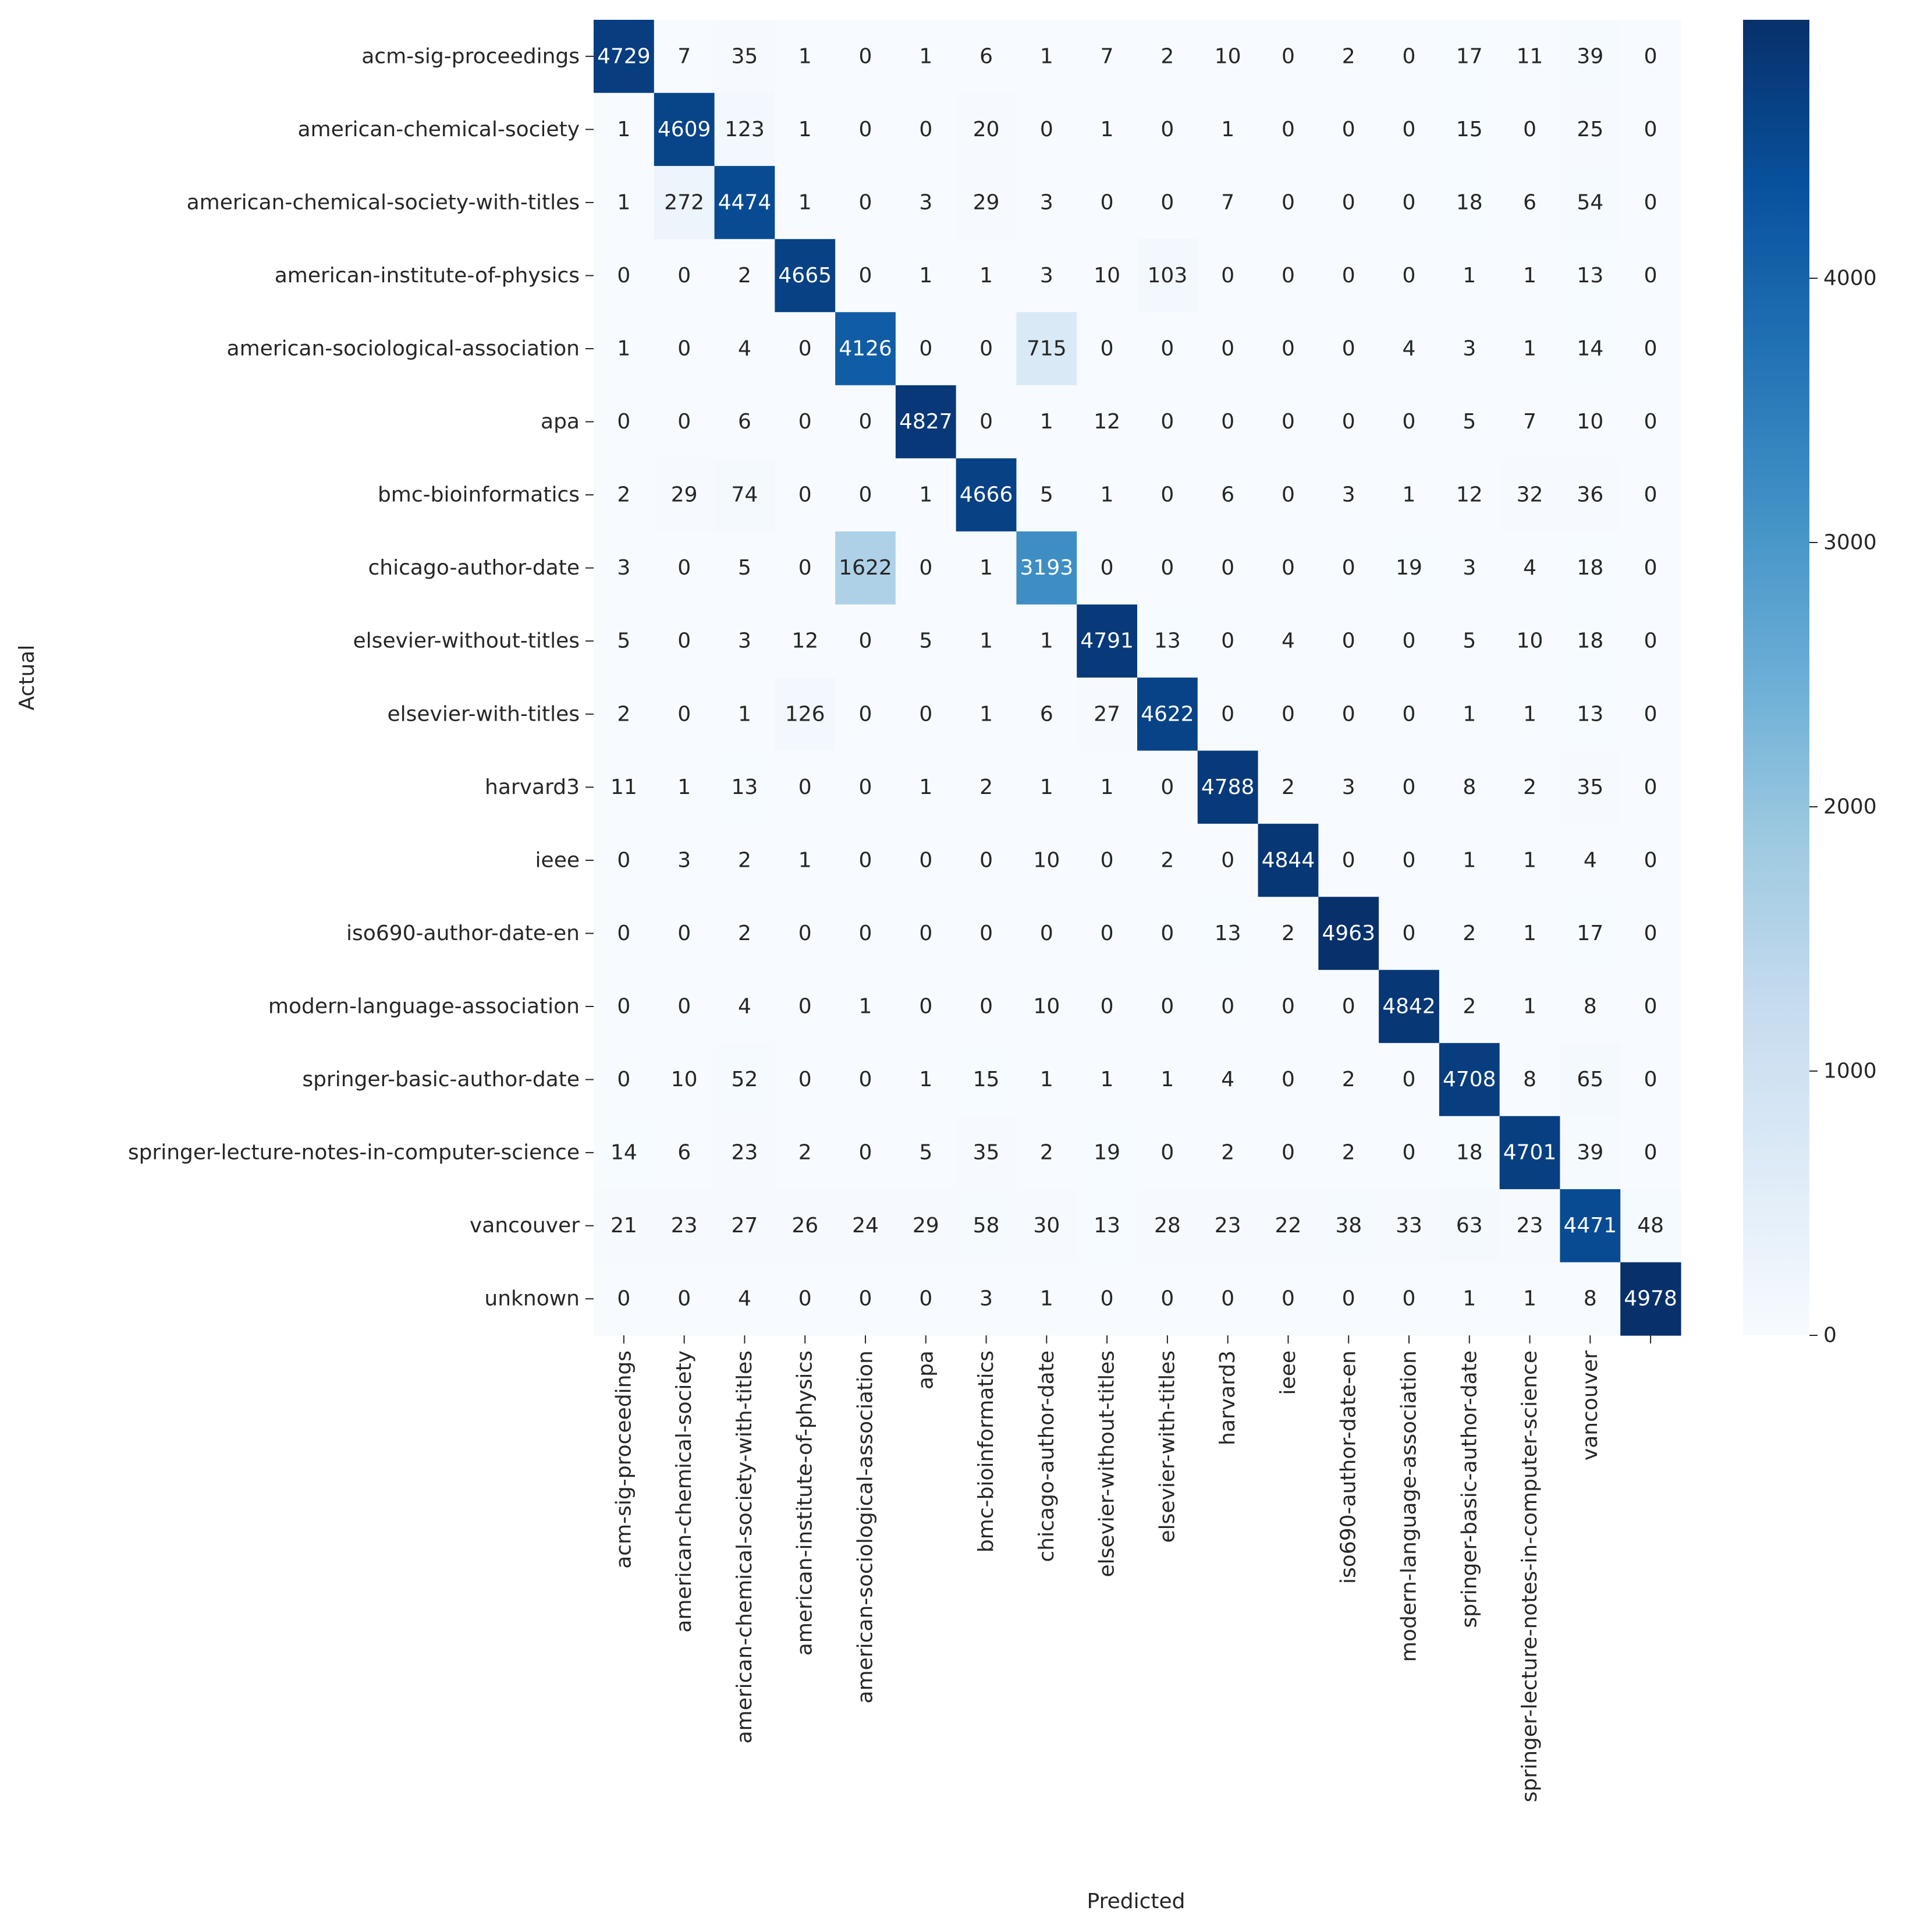  Describe the element at coordinates (1470, 1226) in the screenshot. I see `cell-value: 63` at that location.